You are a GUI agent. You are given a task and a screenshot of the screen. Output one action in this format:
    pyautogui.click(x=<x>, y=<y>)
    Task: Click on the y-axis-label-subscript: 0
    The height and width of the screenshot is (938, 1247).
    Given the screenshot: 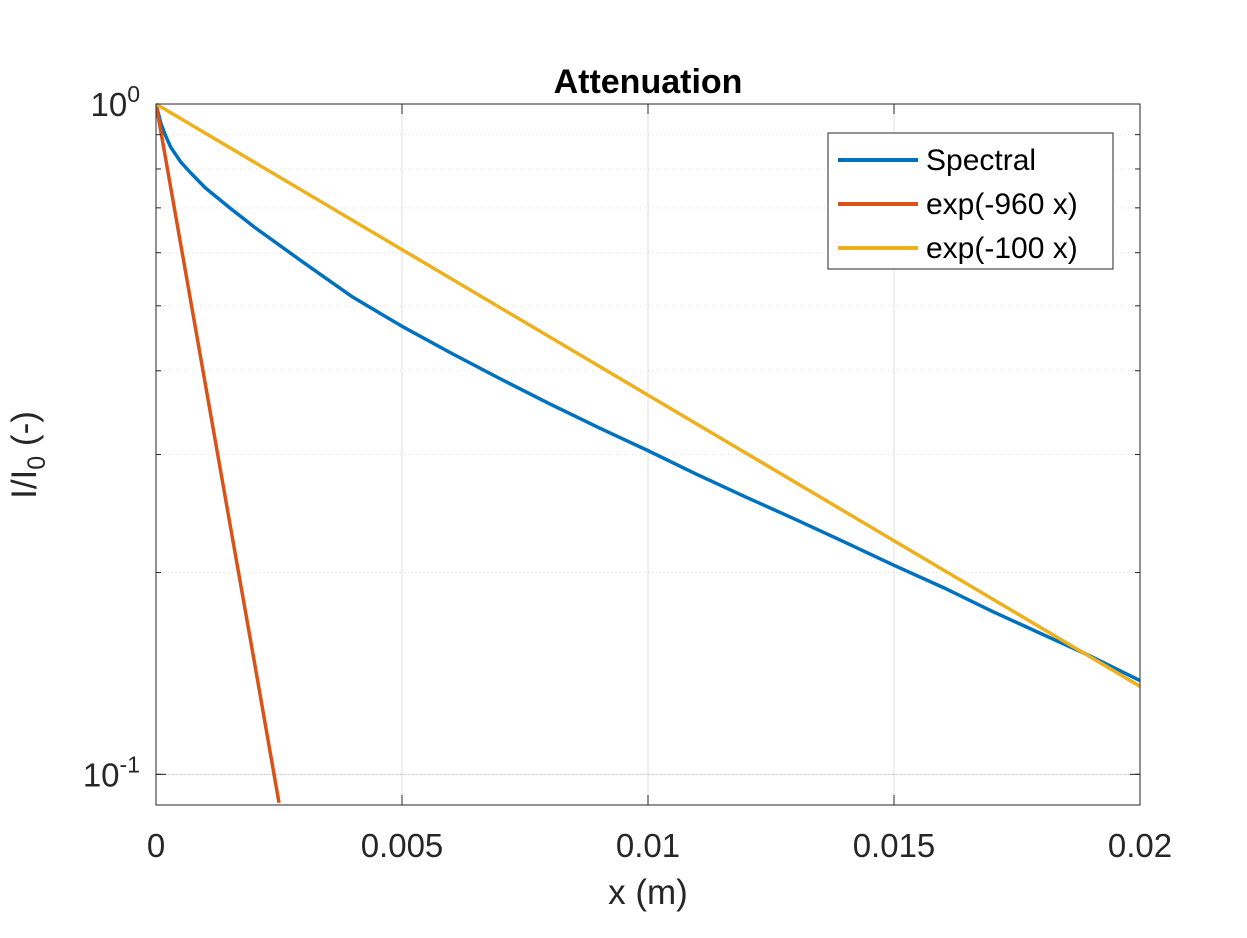 What is the action you would take?
    pyautogui.click(x=37, y=463)
    